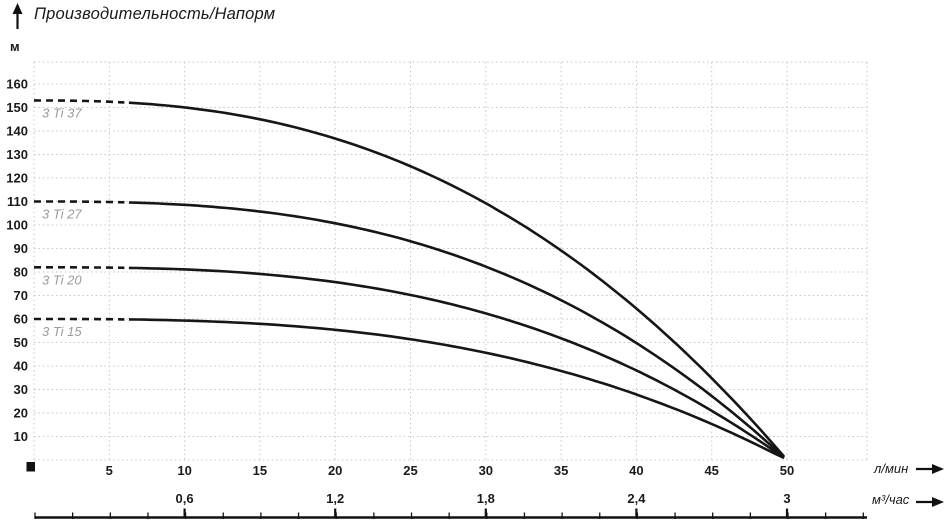 This screenshot has height=527, width=949. What do you see at coordinates (62, 112) in the screenshot?
I see `curve-label: 3 Ti 37` at bounding box center [62, 112].